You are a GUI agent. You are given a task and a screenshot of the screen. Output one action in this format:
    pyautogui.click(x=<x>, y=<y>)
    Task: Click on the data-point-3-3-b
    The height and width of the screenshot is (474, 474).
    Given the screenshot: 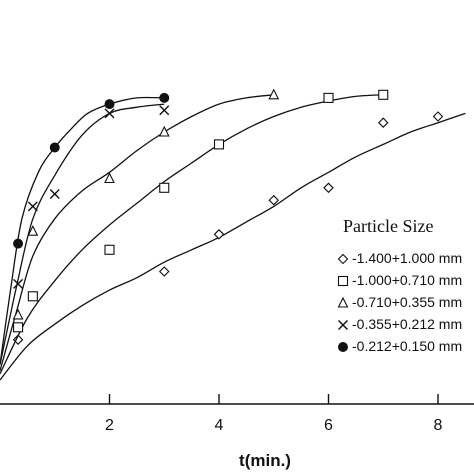 What is the action you would take?
    pyautogui.click(x=109, y=113)
    